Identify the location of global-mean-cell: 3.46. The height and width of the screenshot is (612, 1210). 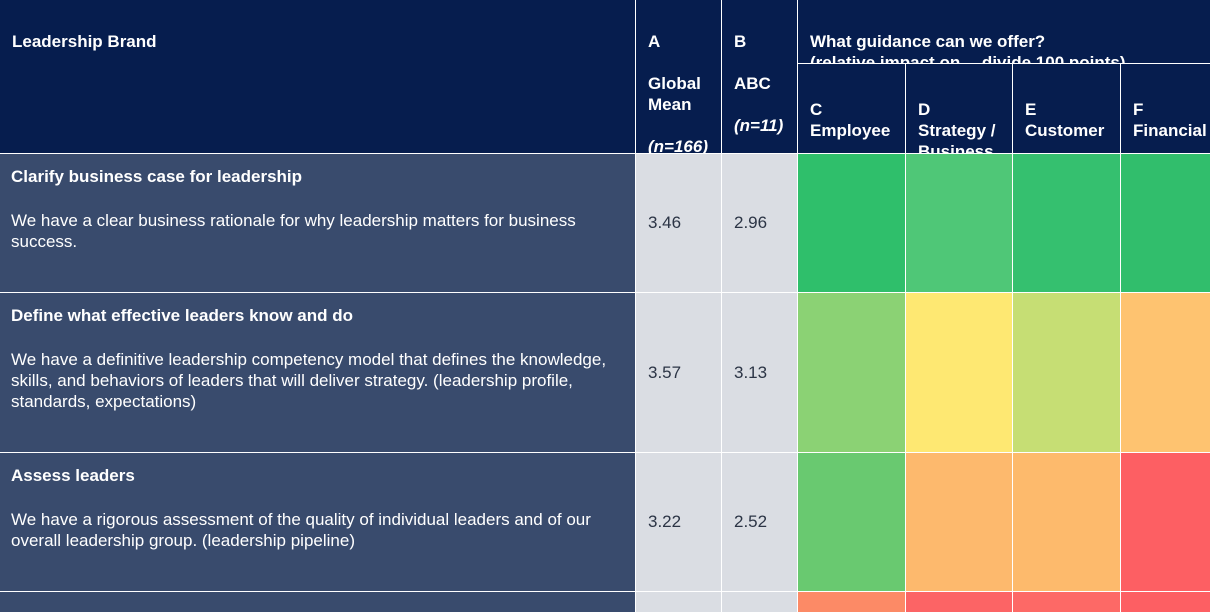
(678, 223).